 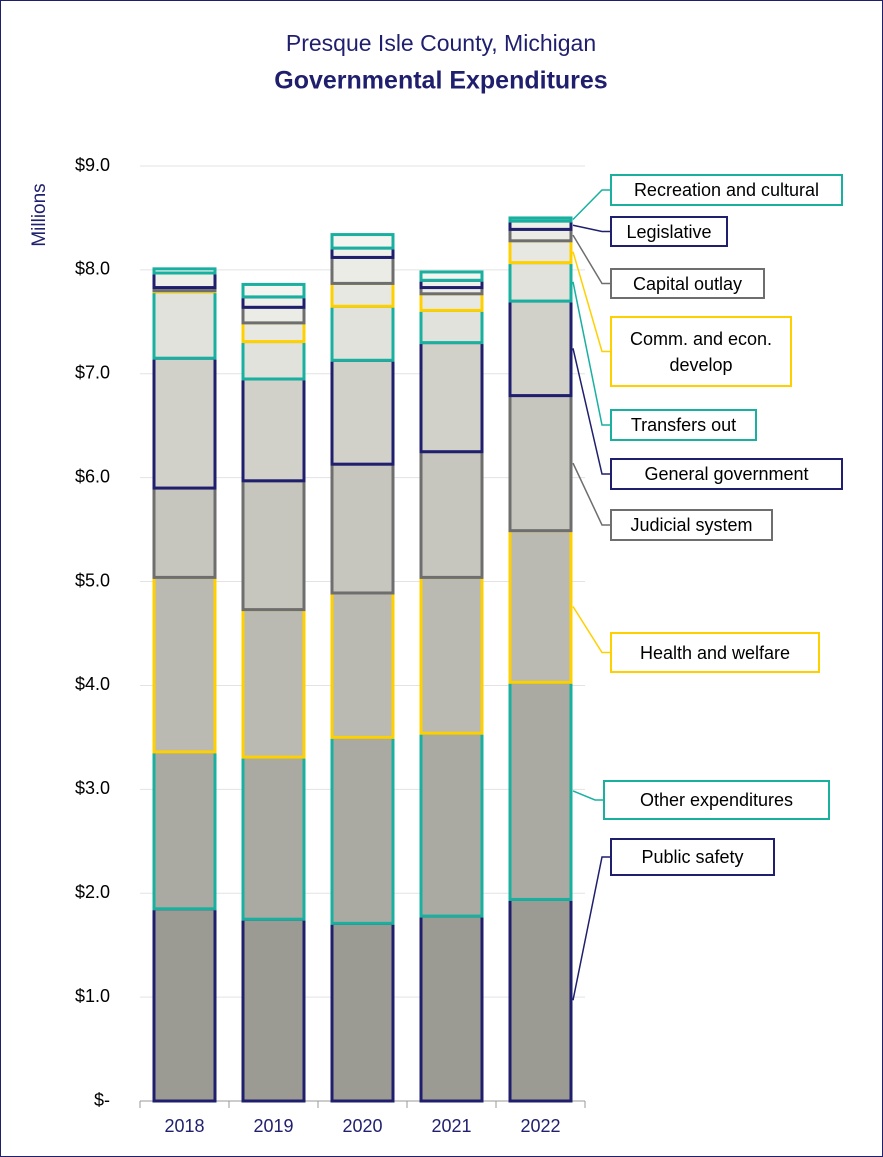 What do you see at coordinates (701, 351) in the screenshot?
I see `legend-item: Comm. and econ. develop` at bounding box center [701, 351].